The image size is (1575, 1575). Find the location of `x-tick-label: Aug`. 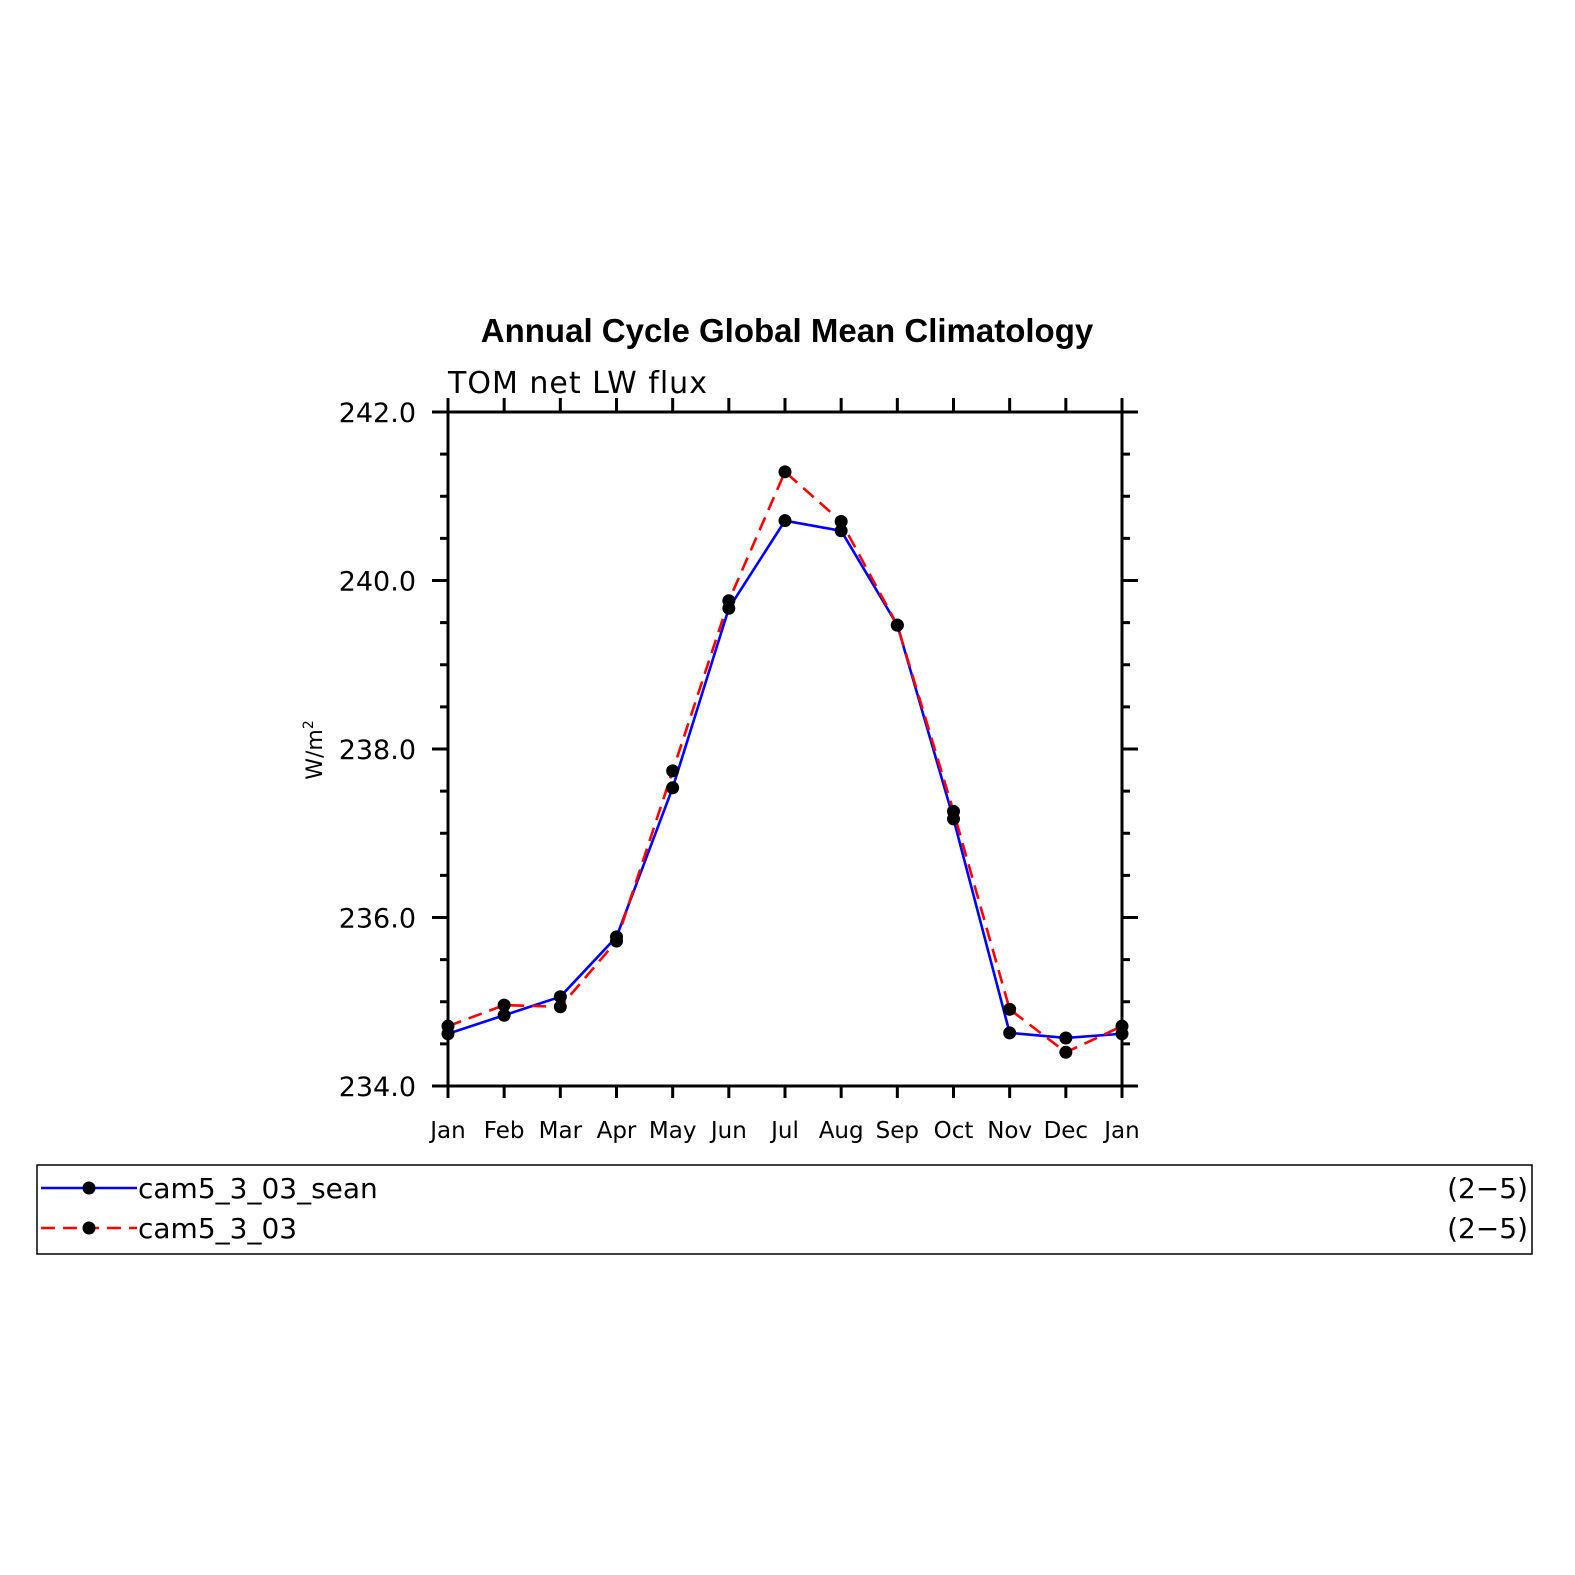

x-tick-label: Aug is located at coordinates (841, 1131).